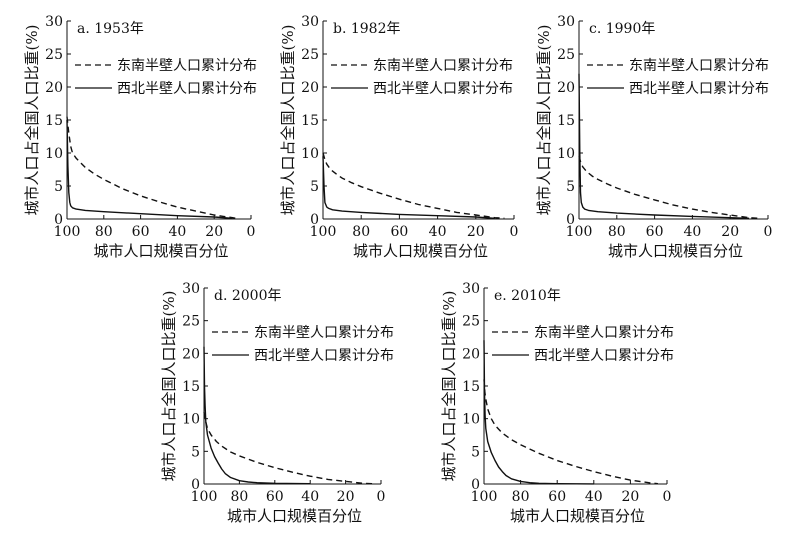 The width and height of the screenshot is (808, 535). Describe the element at coordinates (367, 29) in the screenshot. I see `chart-title: b. 1982年` at that location.